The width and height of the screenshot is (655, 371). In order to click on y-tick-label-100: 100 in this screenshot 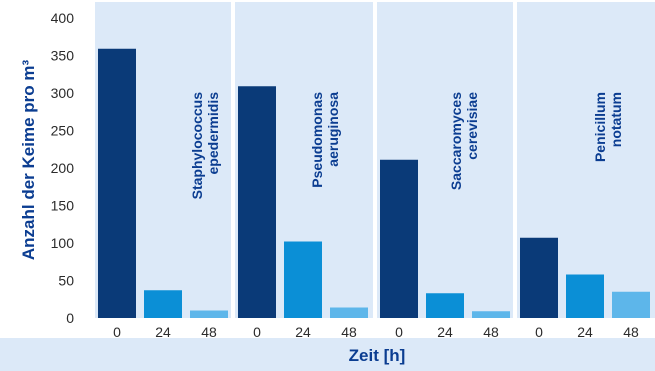, I will do `click(63, 243)`.